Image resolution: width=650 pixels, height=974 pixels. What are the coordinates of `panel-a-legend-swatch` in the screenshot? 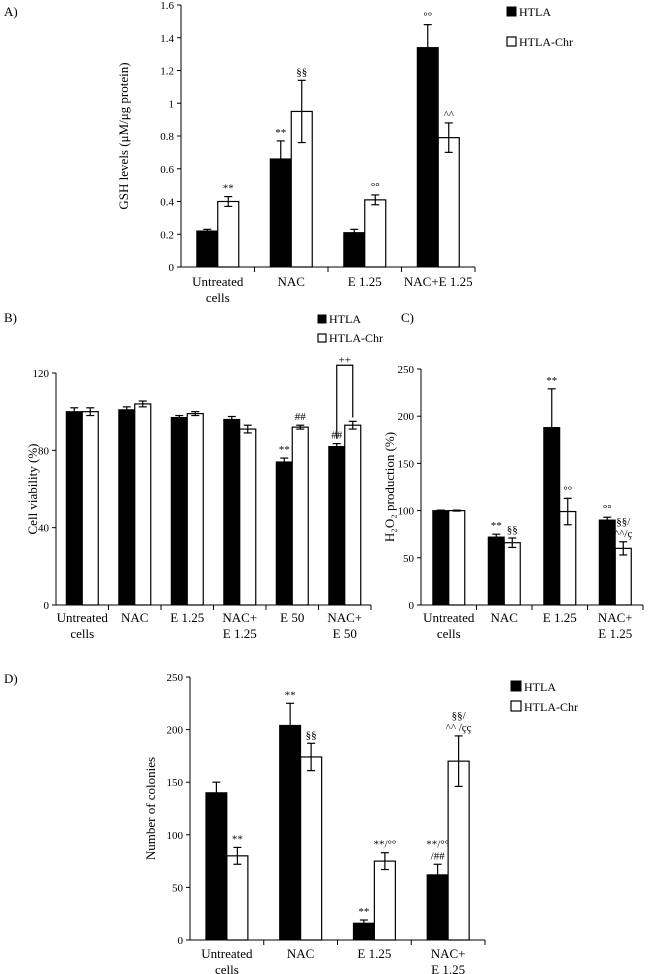 It's located at (511, 41).